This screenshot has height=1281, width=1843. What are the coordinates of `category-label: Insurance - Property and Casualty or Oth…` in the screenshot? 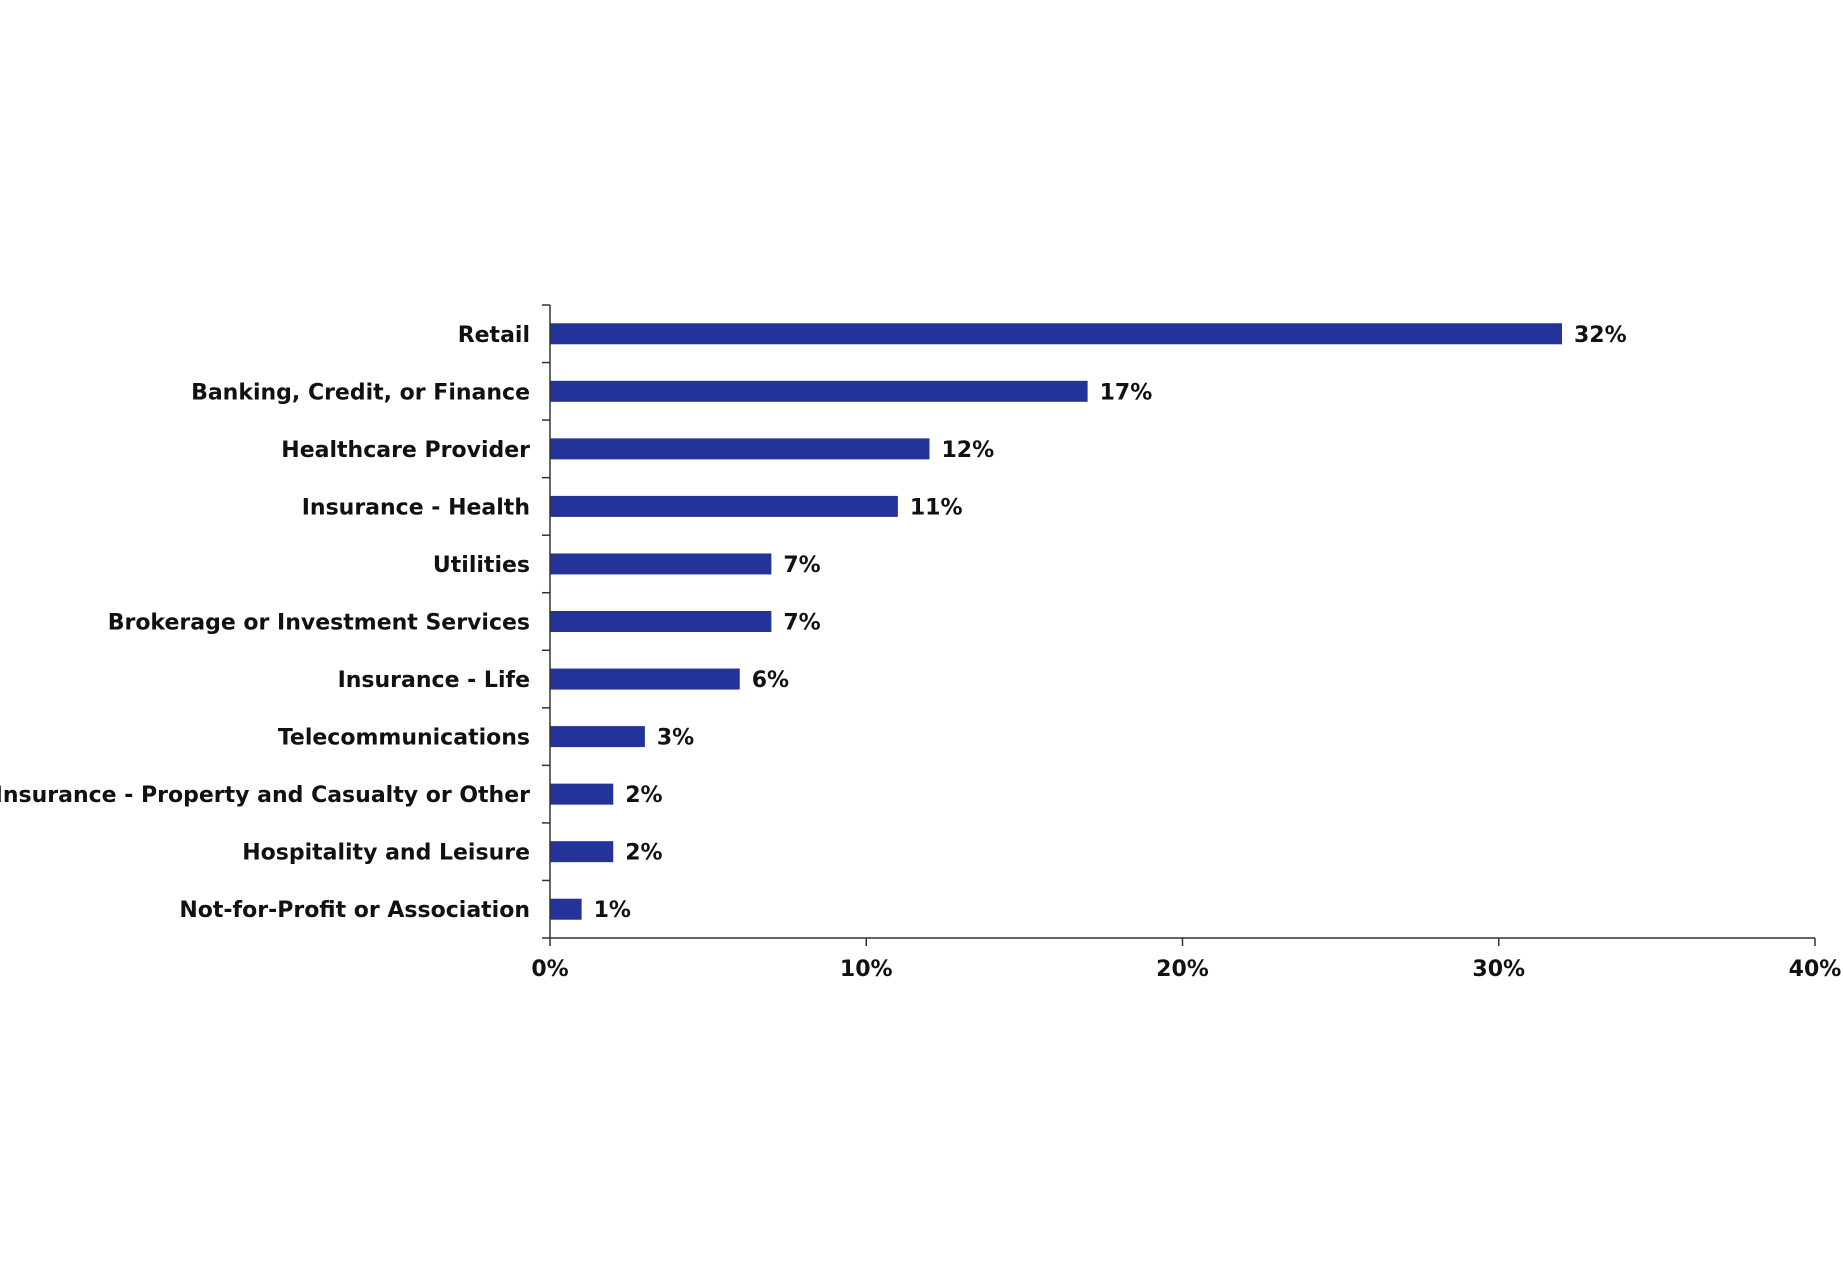 It's located at (265, 795).